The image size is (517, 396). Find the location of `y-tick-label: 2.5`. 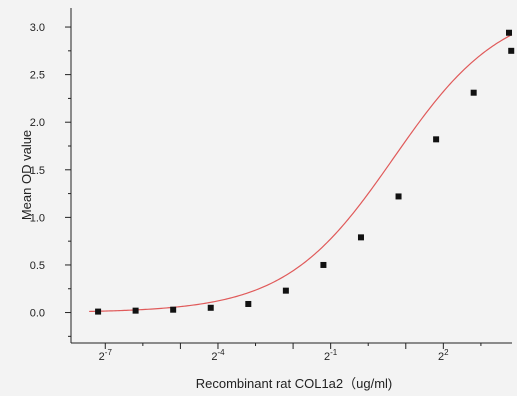

y-tick-label: 2.5 is located at coordinates (37, 76).